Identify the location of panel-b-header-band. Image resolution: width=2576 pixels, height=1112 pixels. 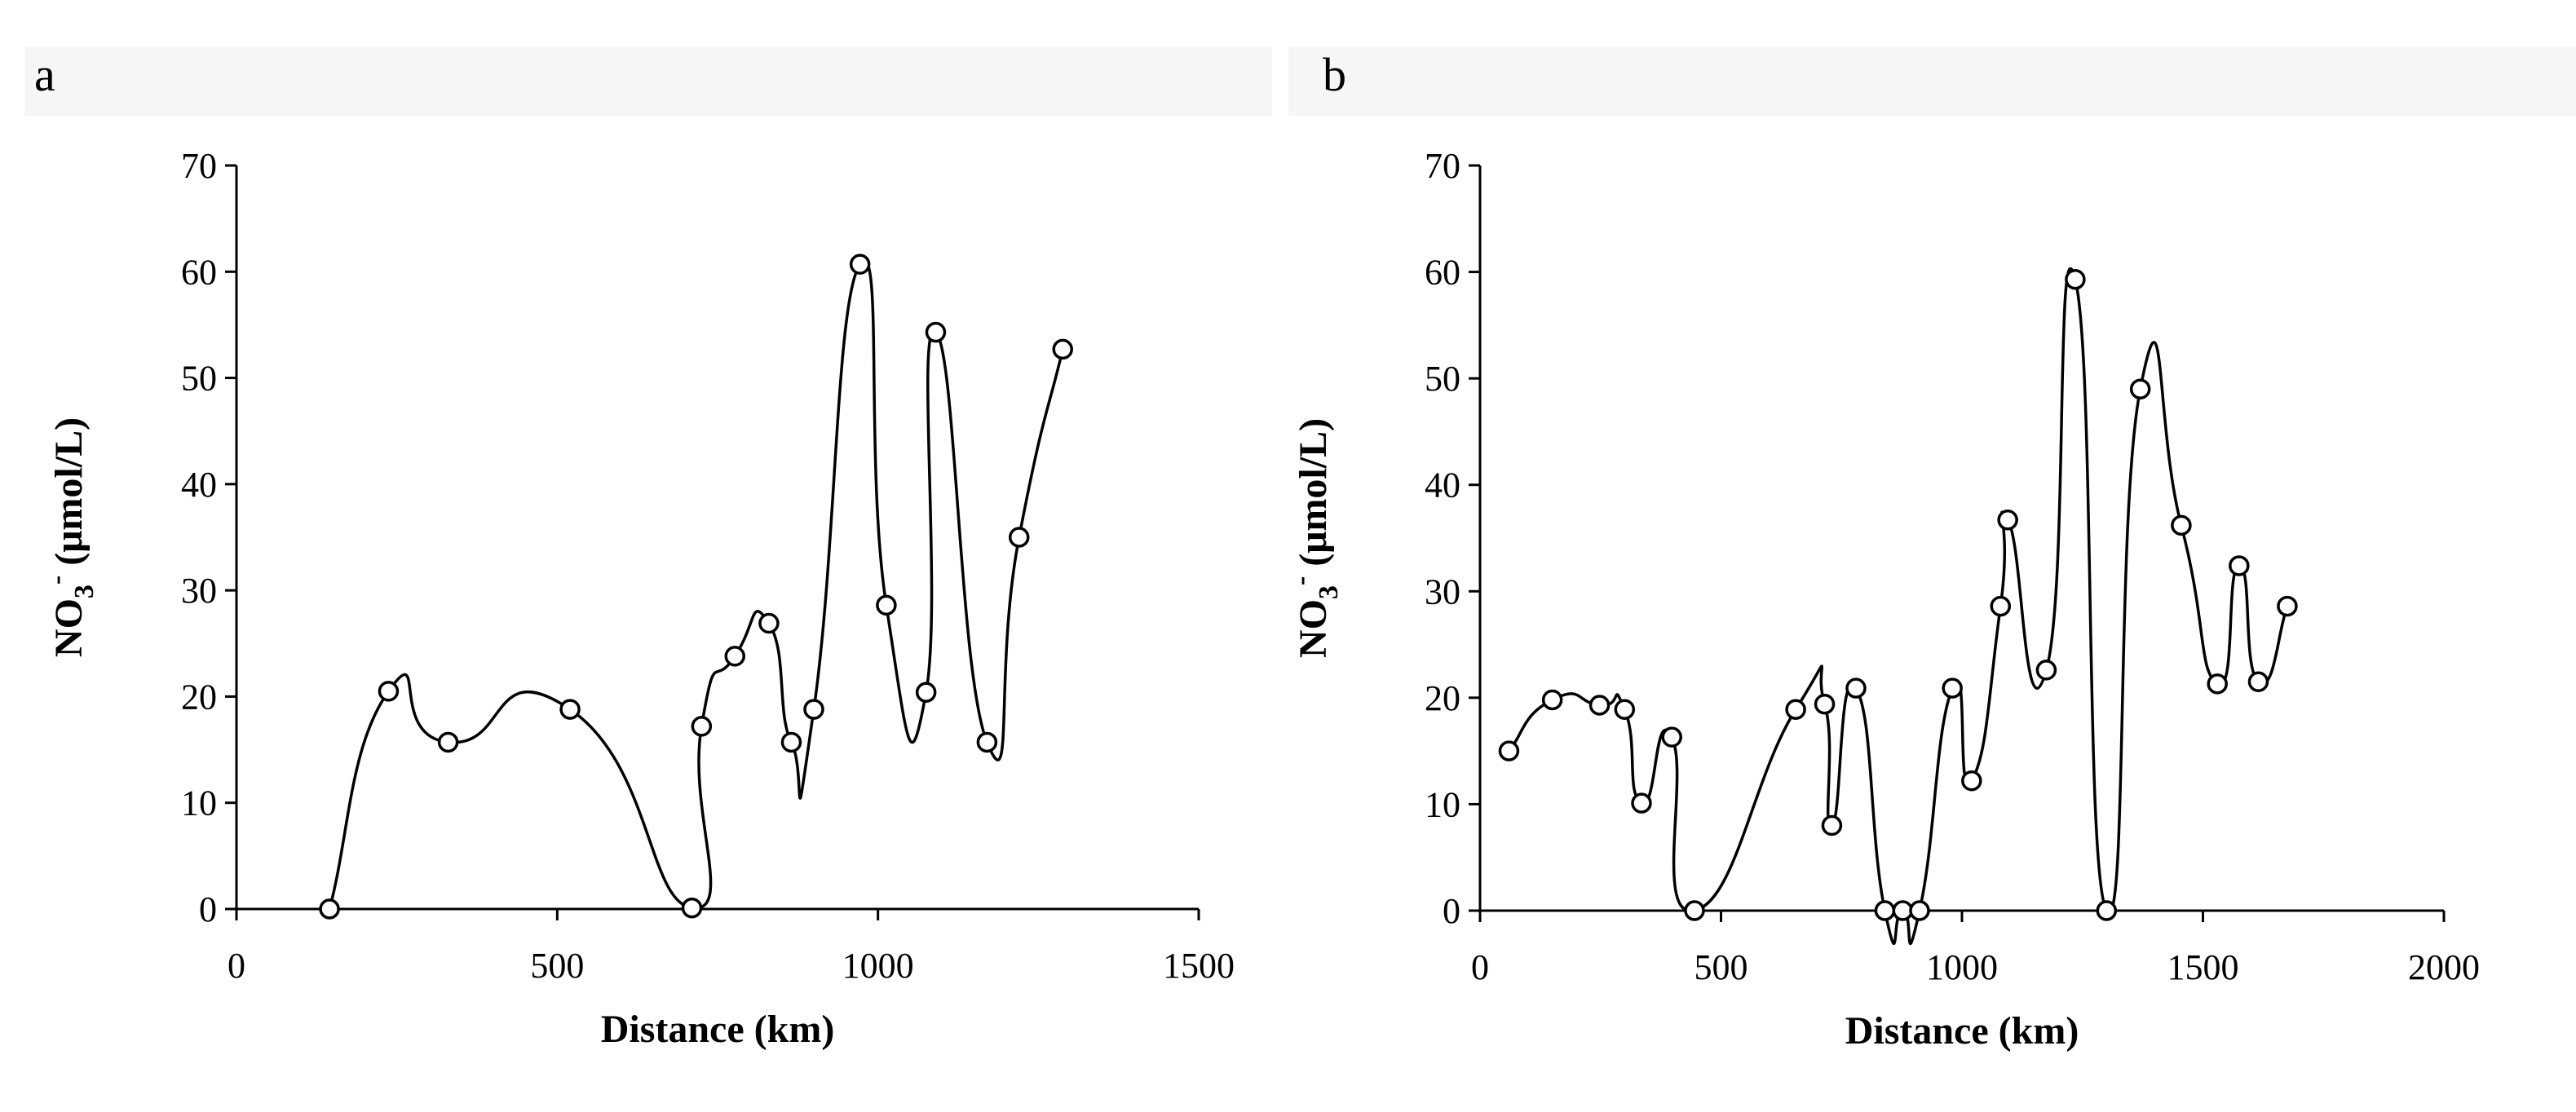
(1932, 81).